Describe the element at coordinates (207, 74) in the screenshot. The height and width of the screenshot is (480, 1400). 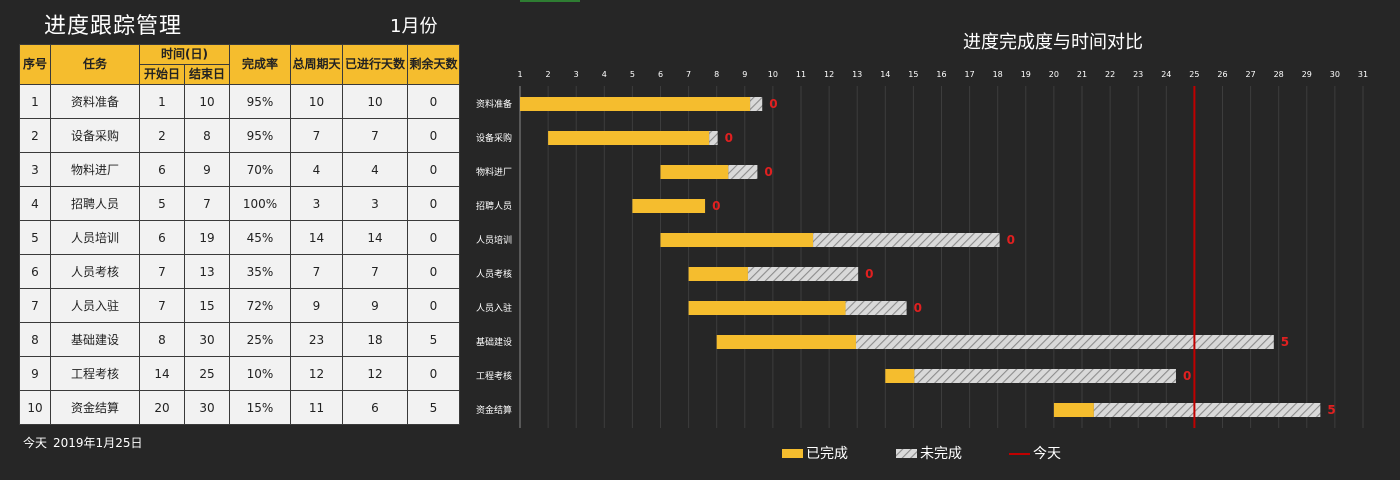
I see `header-end: 结束日` at that location.